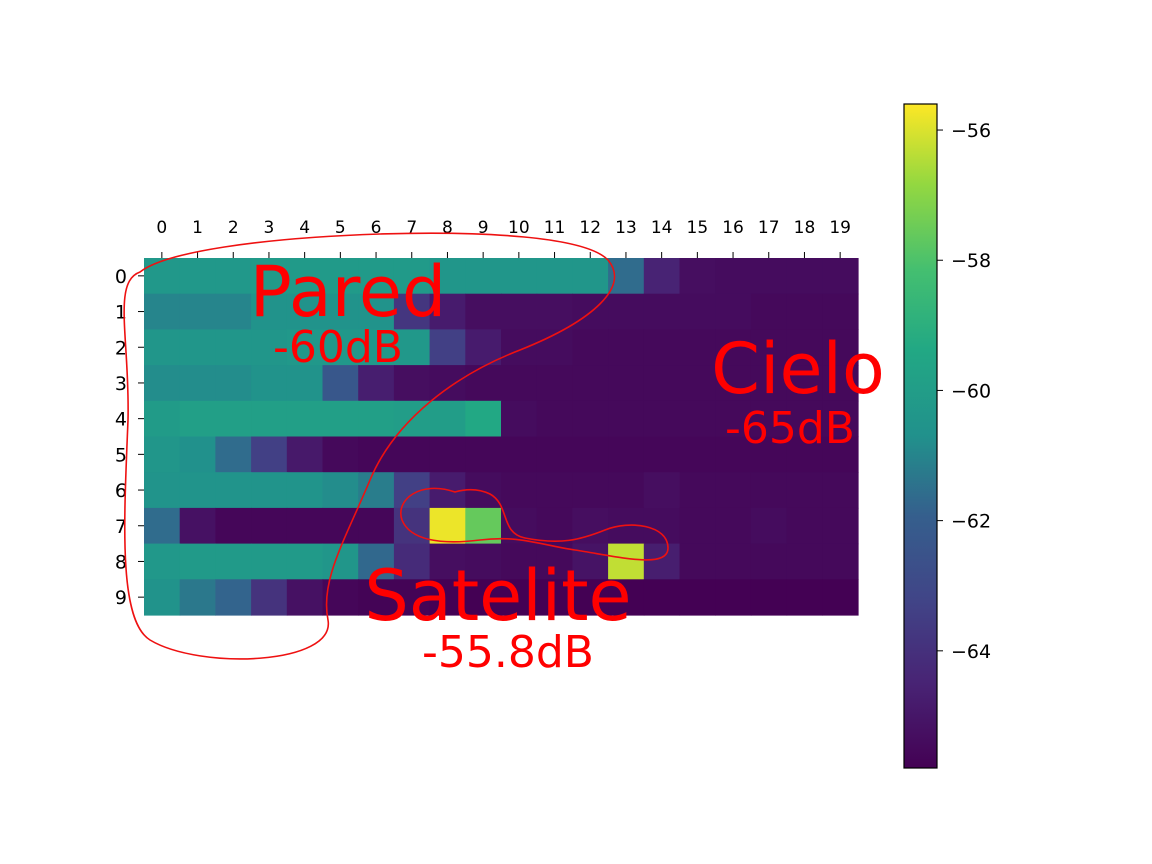 The image size is (1152, 864). What do you see at coordinates (340, 526) in the screenshot?
I see `heatmap-cell-r7-c5` at bounding box center [340, 526].